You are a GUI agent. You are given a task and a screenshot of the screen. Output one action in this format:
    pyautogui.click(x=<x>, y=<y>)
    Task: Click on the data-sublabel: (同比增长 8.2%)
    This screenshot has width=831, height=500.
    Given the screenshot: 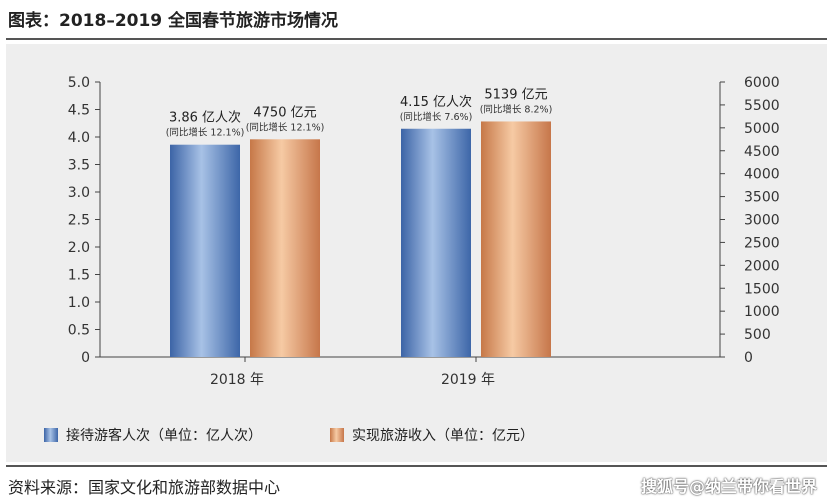 What is the action you would take?
    pyautogui.click(x=516, y=109)
    